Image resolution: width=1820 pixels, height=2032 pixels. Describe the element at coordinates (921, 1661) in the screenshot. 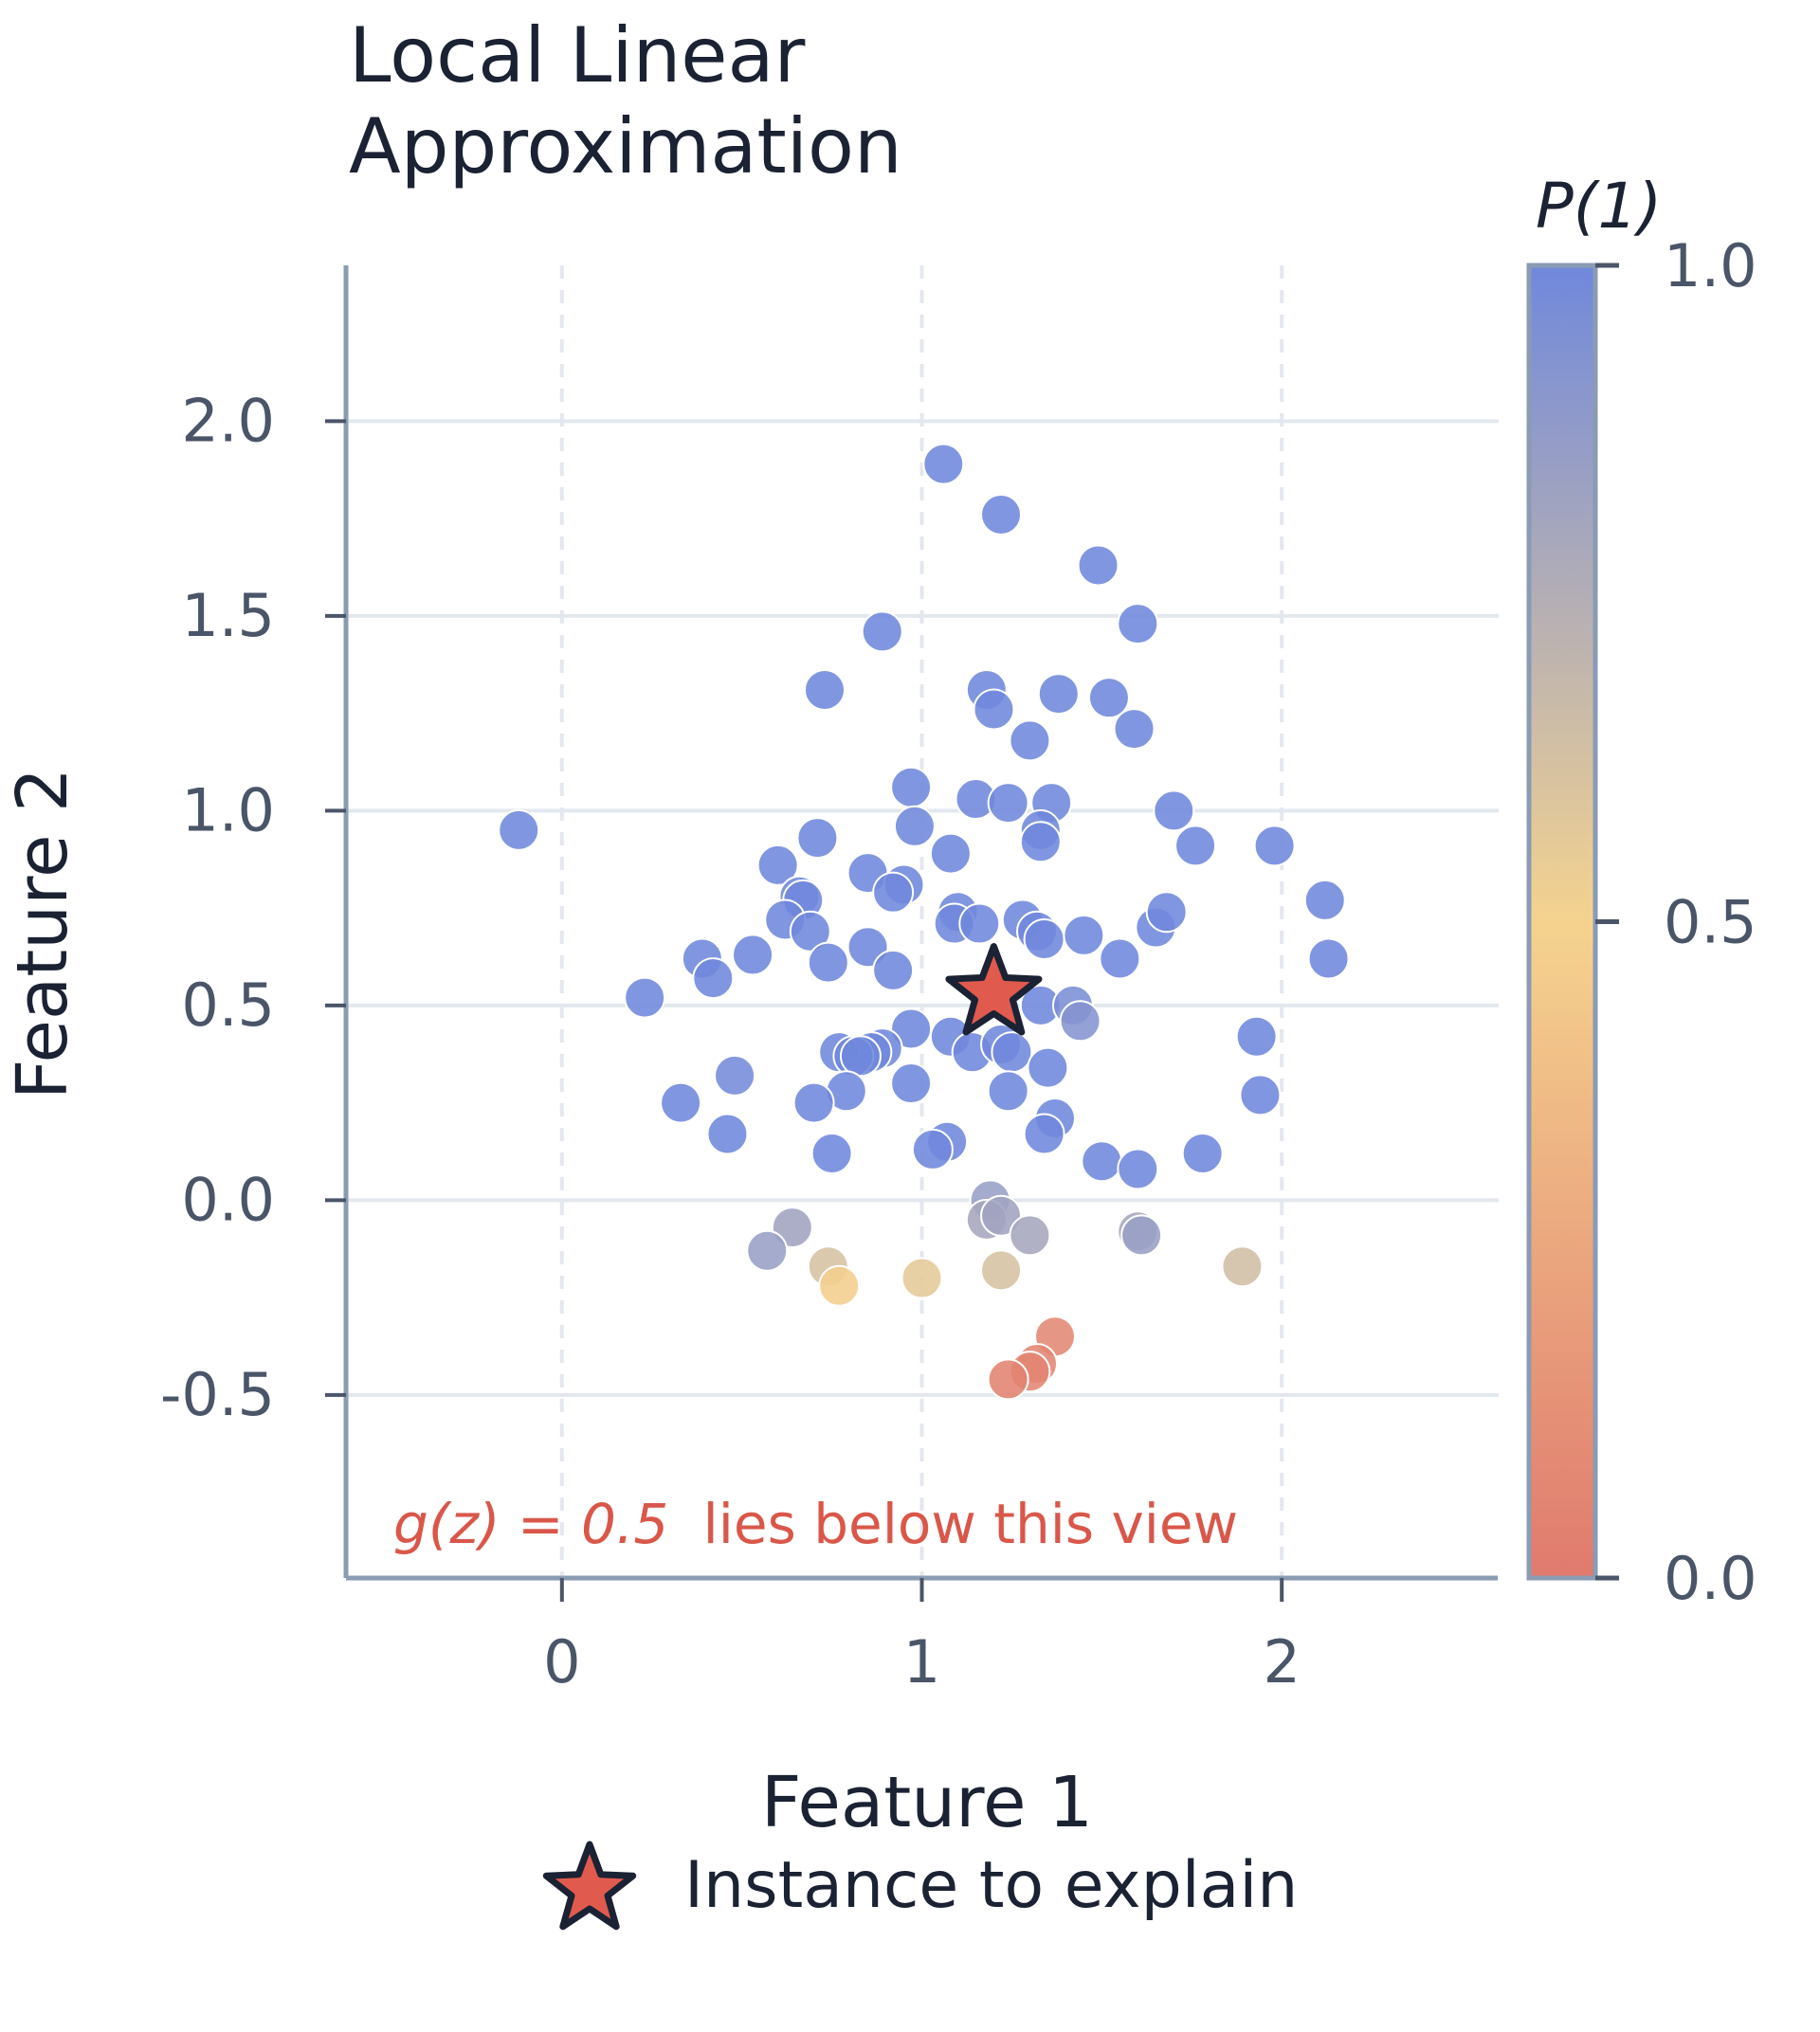

I see `x-tick-label: 1` at that location.